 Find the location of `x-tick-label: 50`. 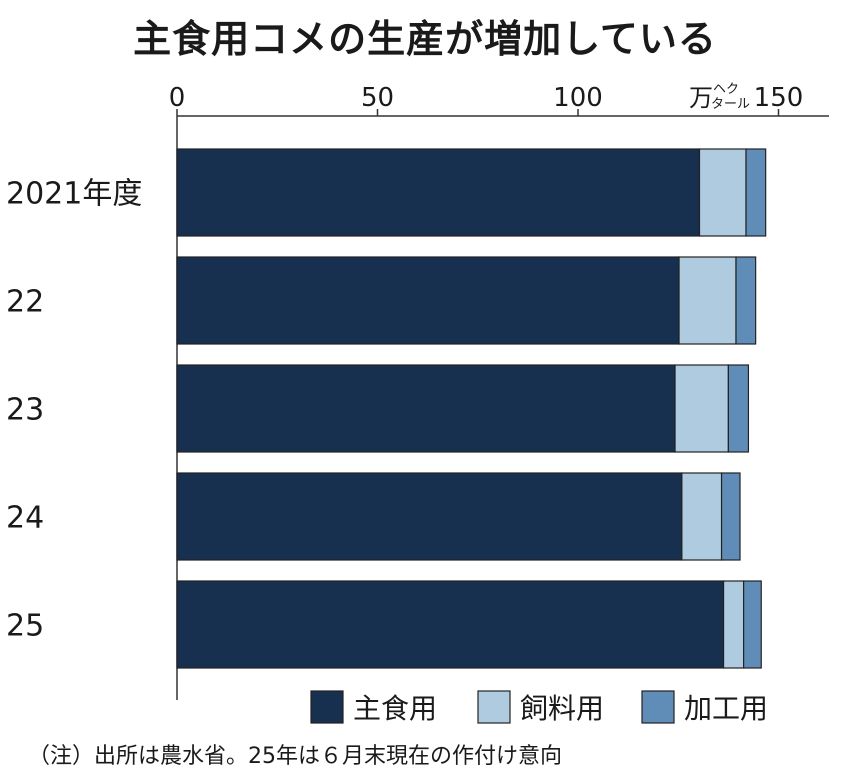

x-tick-label: 50 is located at coordinates (377, 98).